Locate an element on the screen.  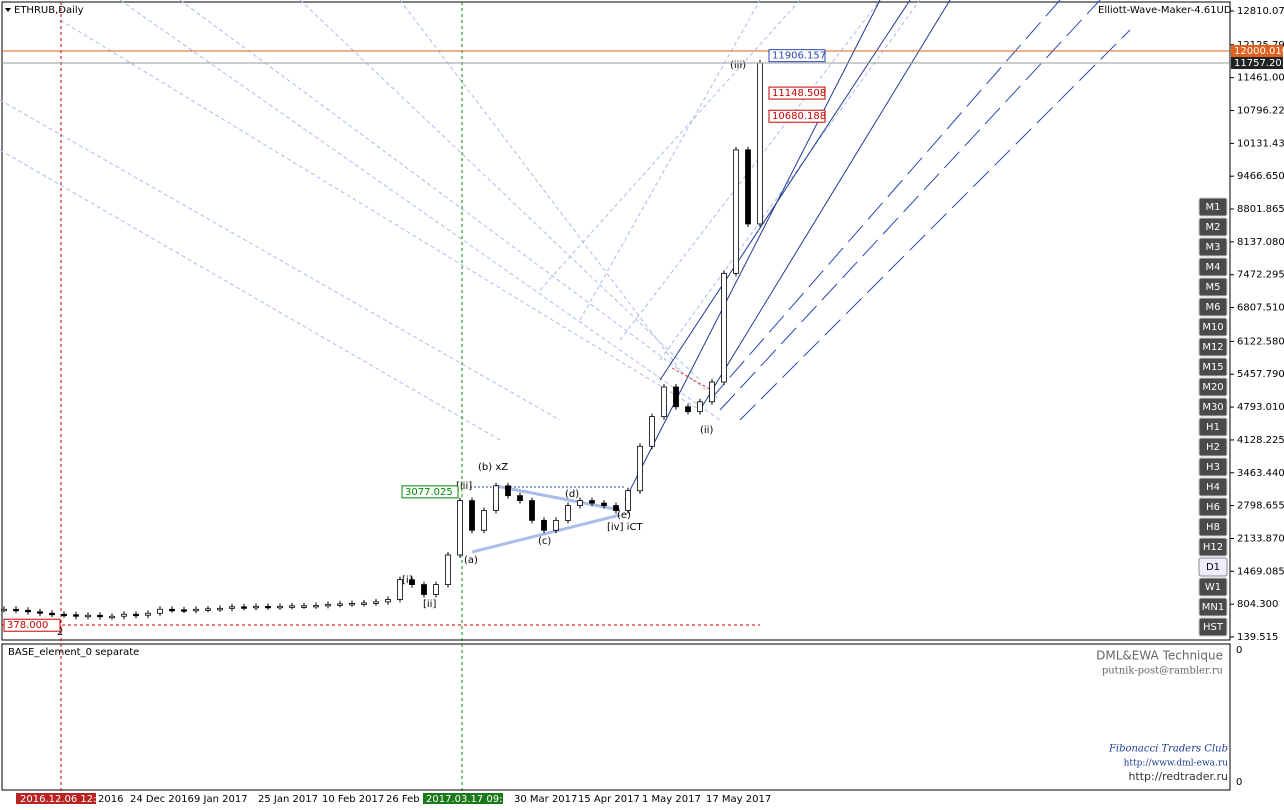
button-label: H3 is located at coordinates (1213, 467).